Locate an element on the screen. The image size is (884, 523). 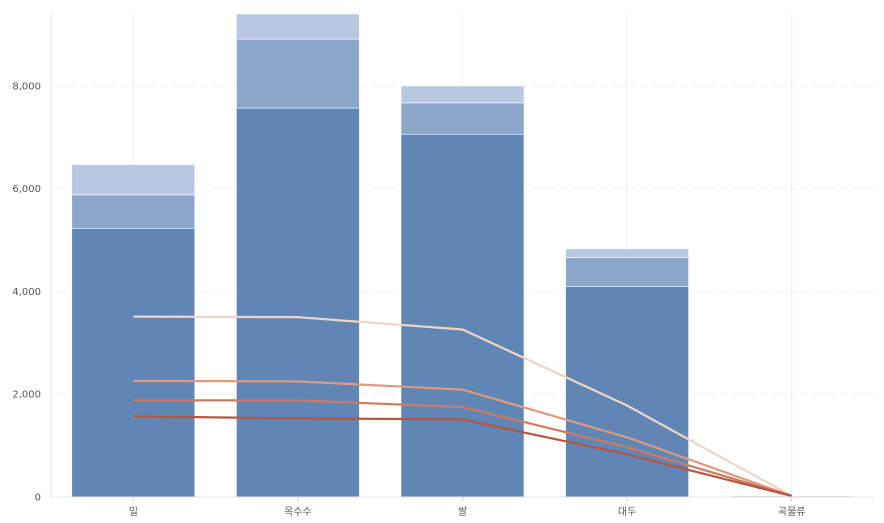
y-tick-label: 0 is located at coordinates (38, 498).